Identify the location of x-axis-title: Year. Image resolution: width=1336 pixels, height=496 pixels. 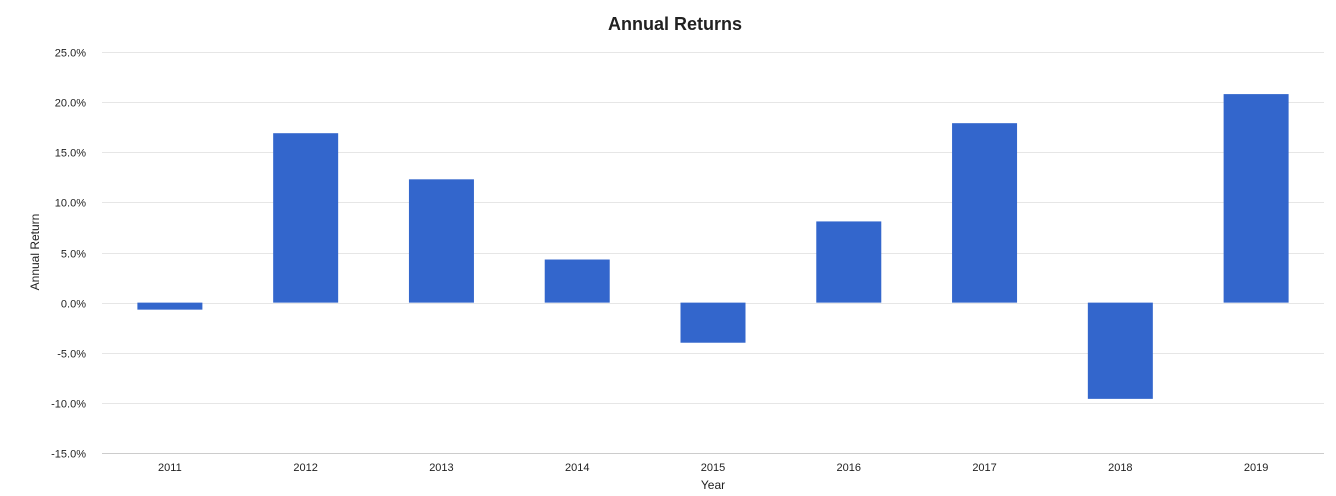
(713, 485).